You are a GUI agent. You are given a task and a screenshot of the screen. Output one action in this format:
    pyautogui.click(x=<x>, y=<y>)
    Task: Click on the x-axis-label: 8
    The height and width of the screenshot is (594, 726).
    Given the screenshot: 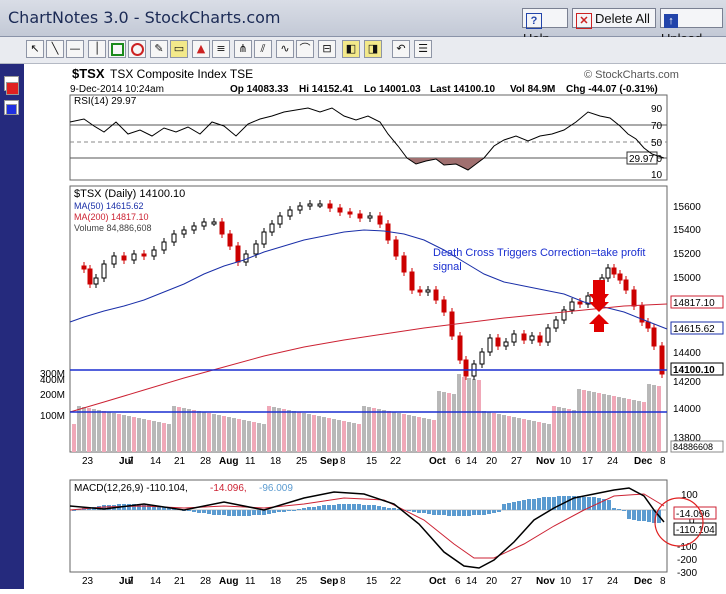 What is the action you would take?
    pyautogui.click(x=663, y=461)
    